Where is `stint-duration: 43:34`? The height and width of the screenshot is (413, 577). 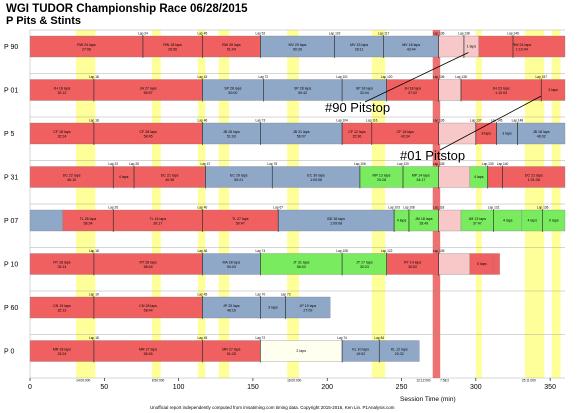
stint-duration: 43:34 is located at coordinates (405, 137).